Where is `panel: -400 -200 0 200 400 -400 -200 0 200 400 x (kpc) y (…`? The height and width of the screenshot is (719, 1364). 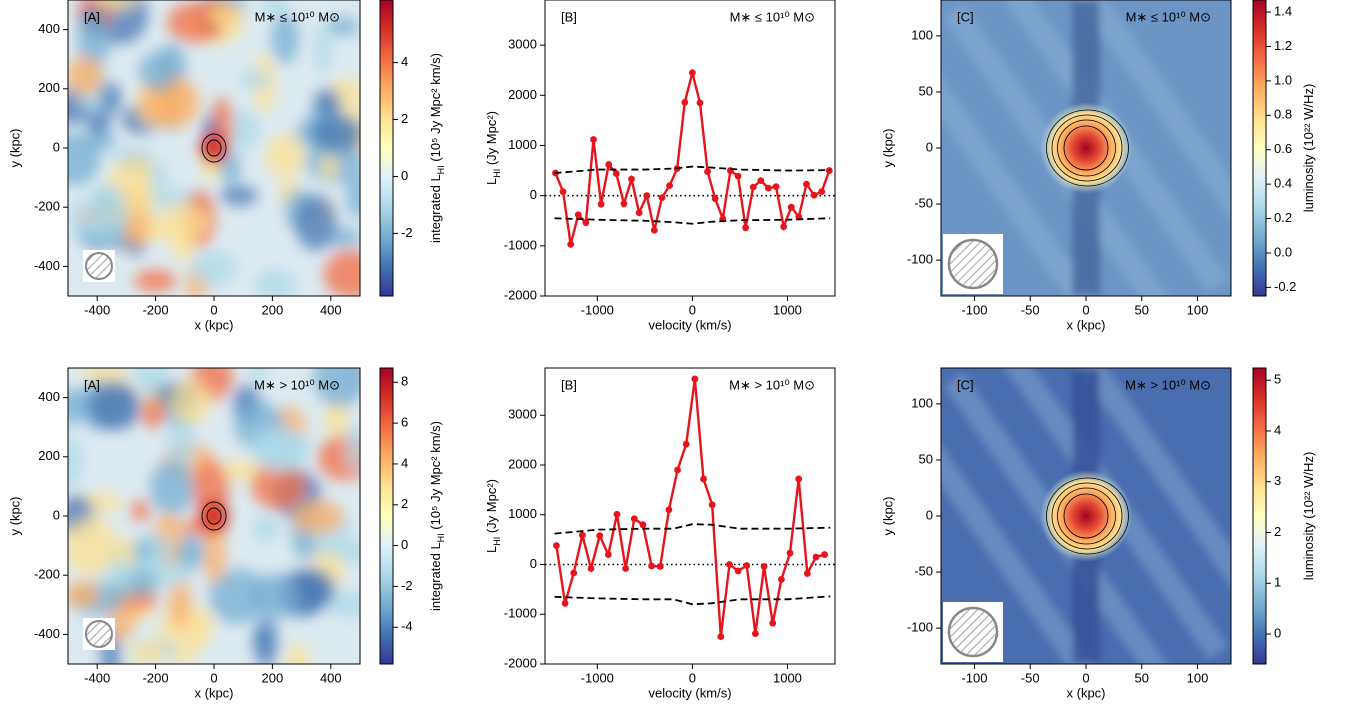
panel: -400 -200 0 200 400 -400 -200 0 200 400 x (kpc) y (… is located at coordinates (226, 533).